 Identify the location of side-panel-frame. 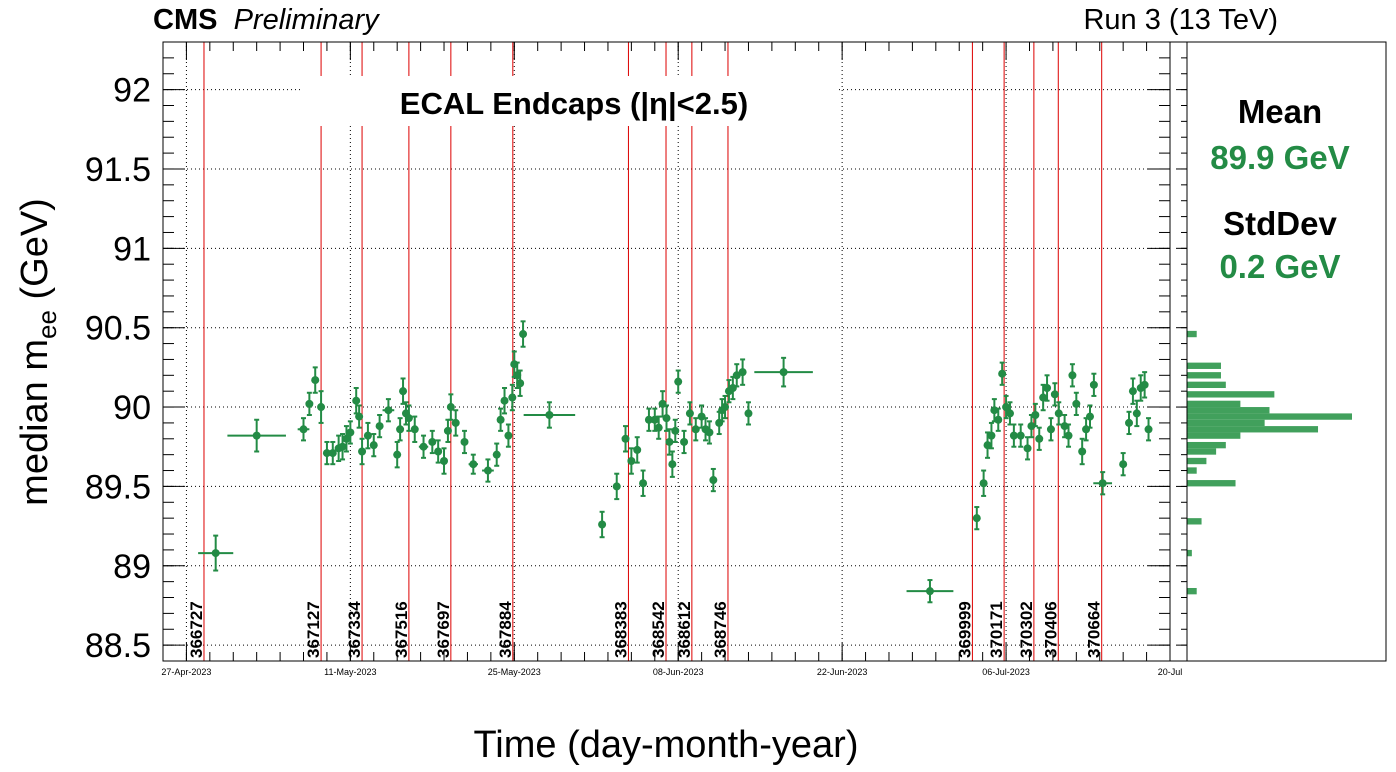
(1278, 351).